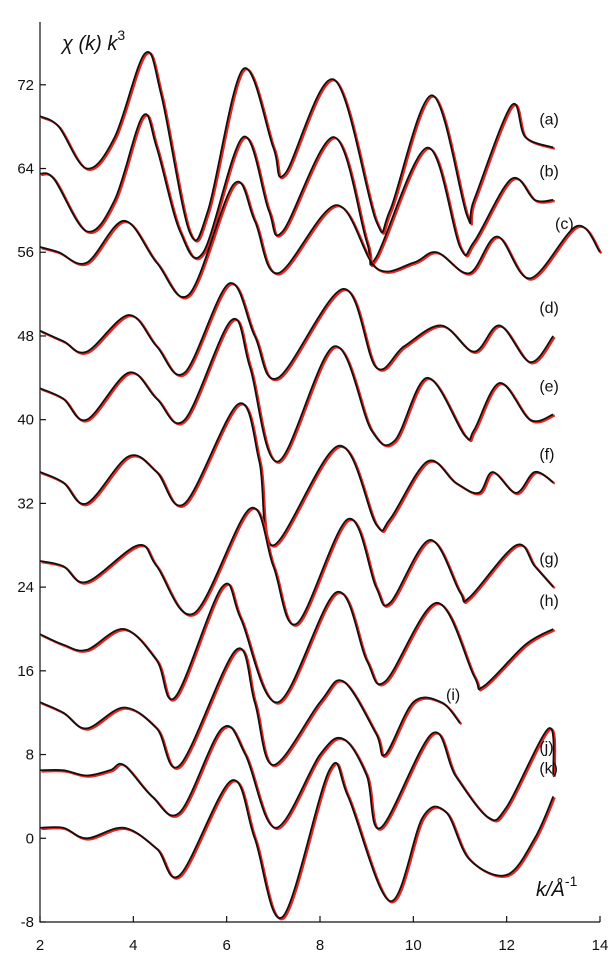 This screenshot has width=614, height=960. What do you see at coordinates (548, 768) in the screenshot?
I see `series-label-k: (k)` at bounding box center [548, 768].